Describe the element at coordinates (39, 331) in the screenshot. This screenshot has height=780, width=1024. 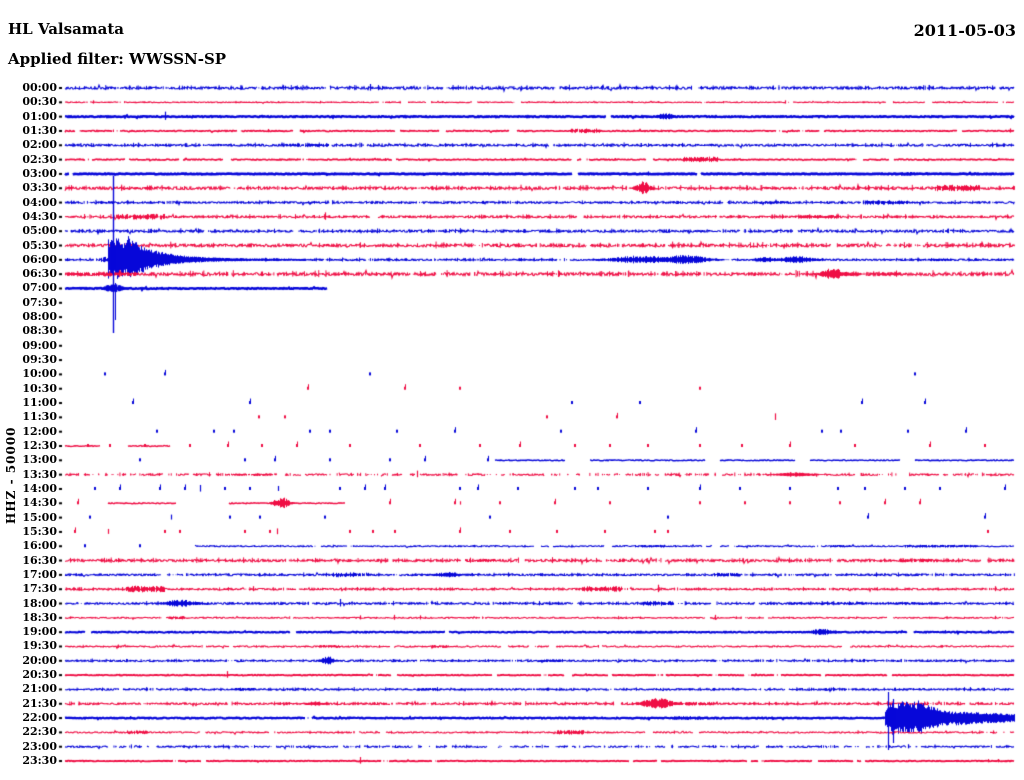
I see `time-label: 08:30` at that location.